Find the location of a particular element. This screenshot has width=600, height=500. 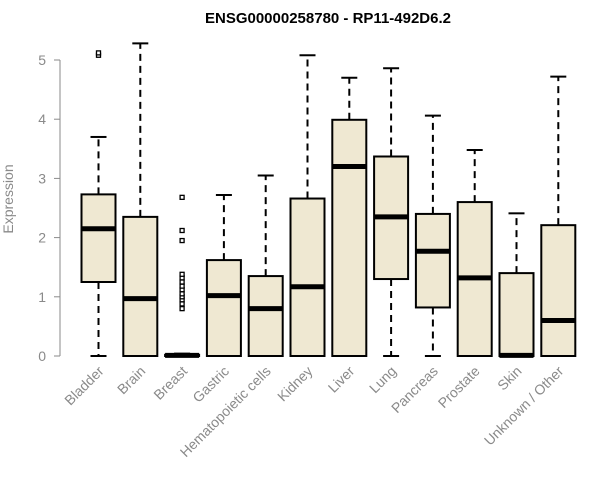

y-tick-label: 3 is located at coordinates (42, 178).